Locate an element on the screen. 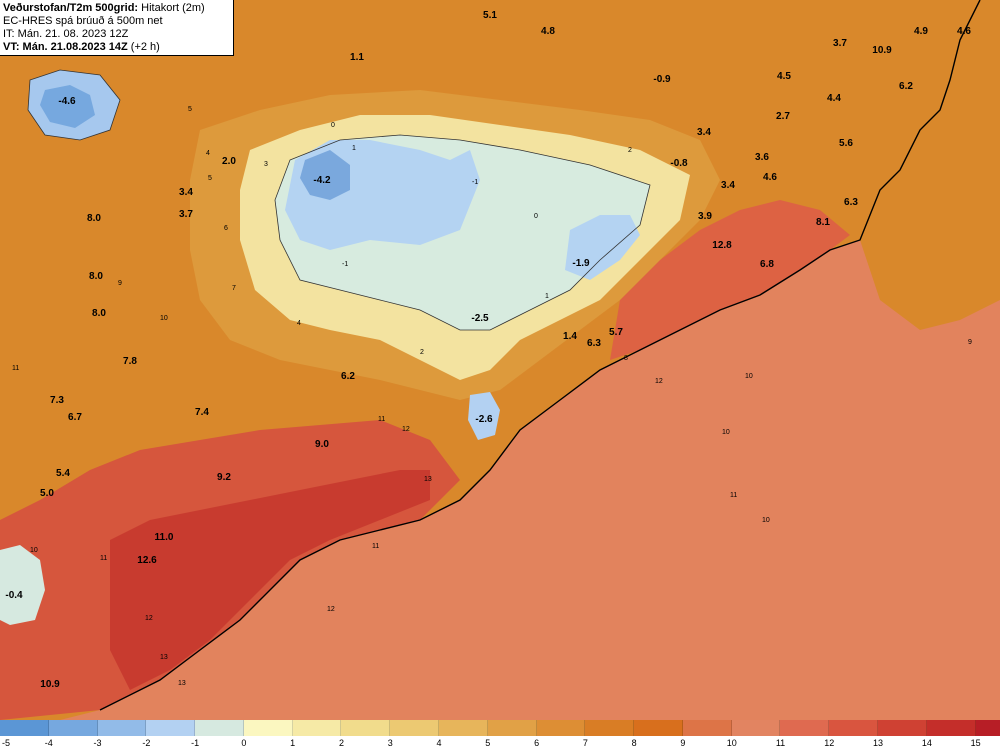  contour-label: 3 is located at coordinates (266, 164).